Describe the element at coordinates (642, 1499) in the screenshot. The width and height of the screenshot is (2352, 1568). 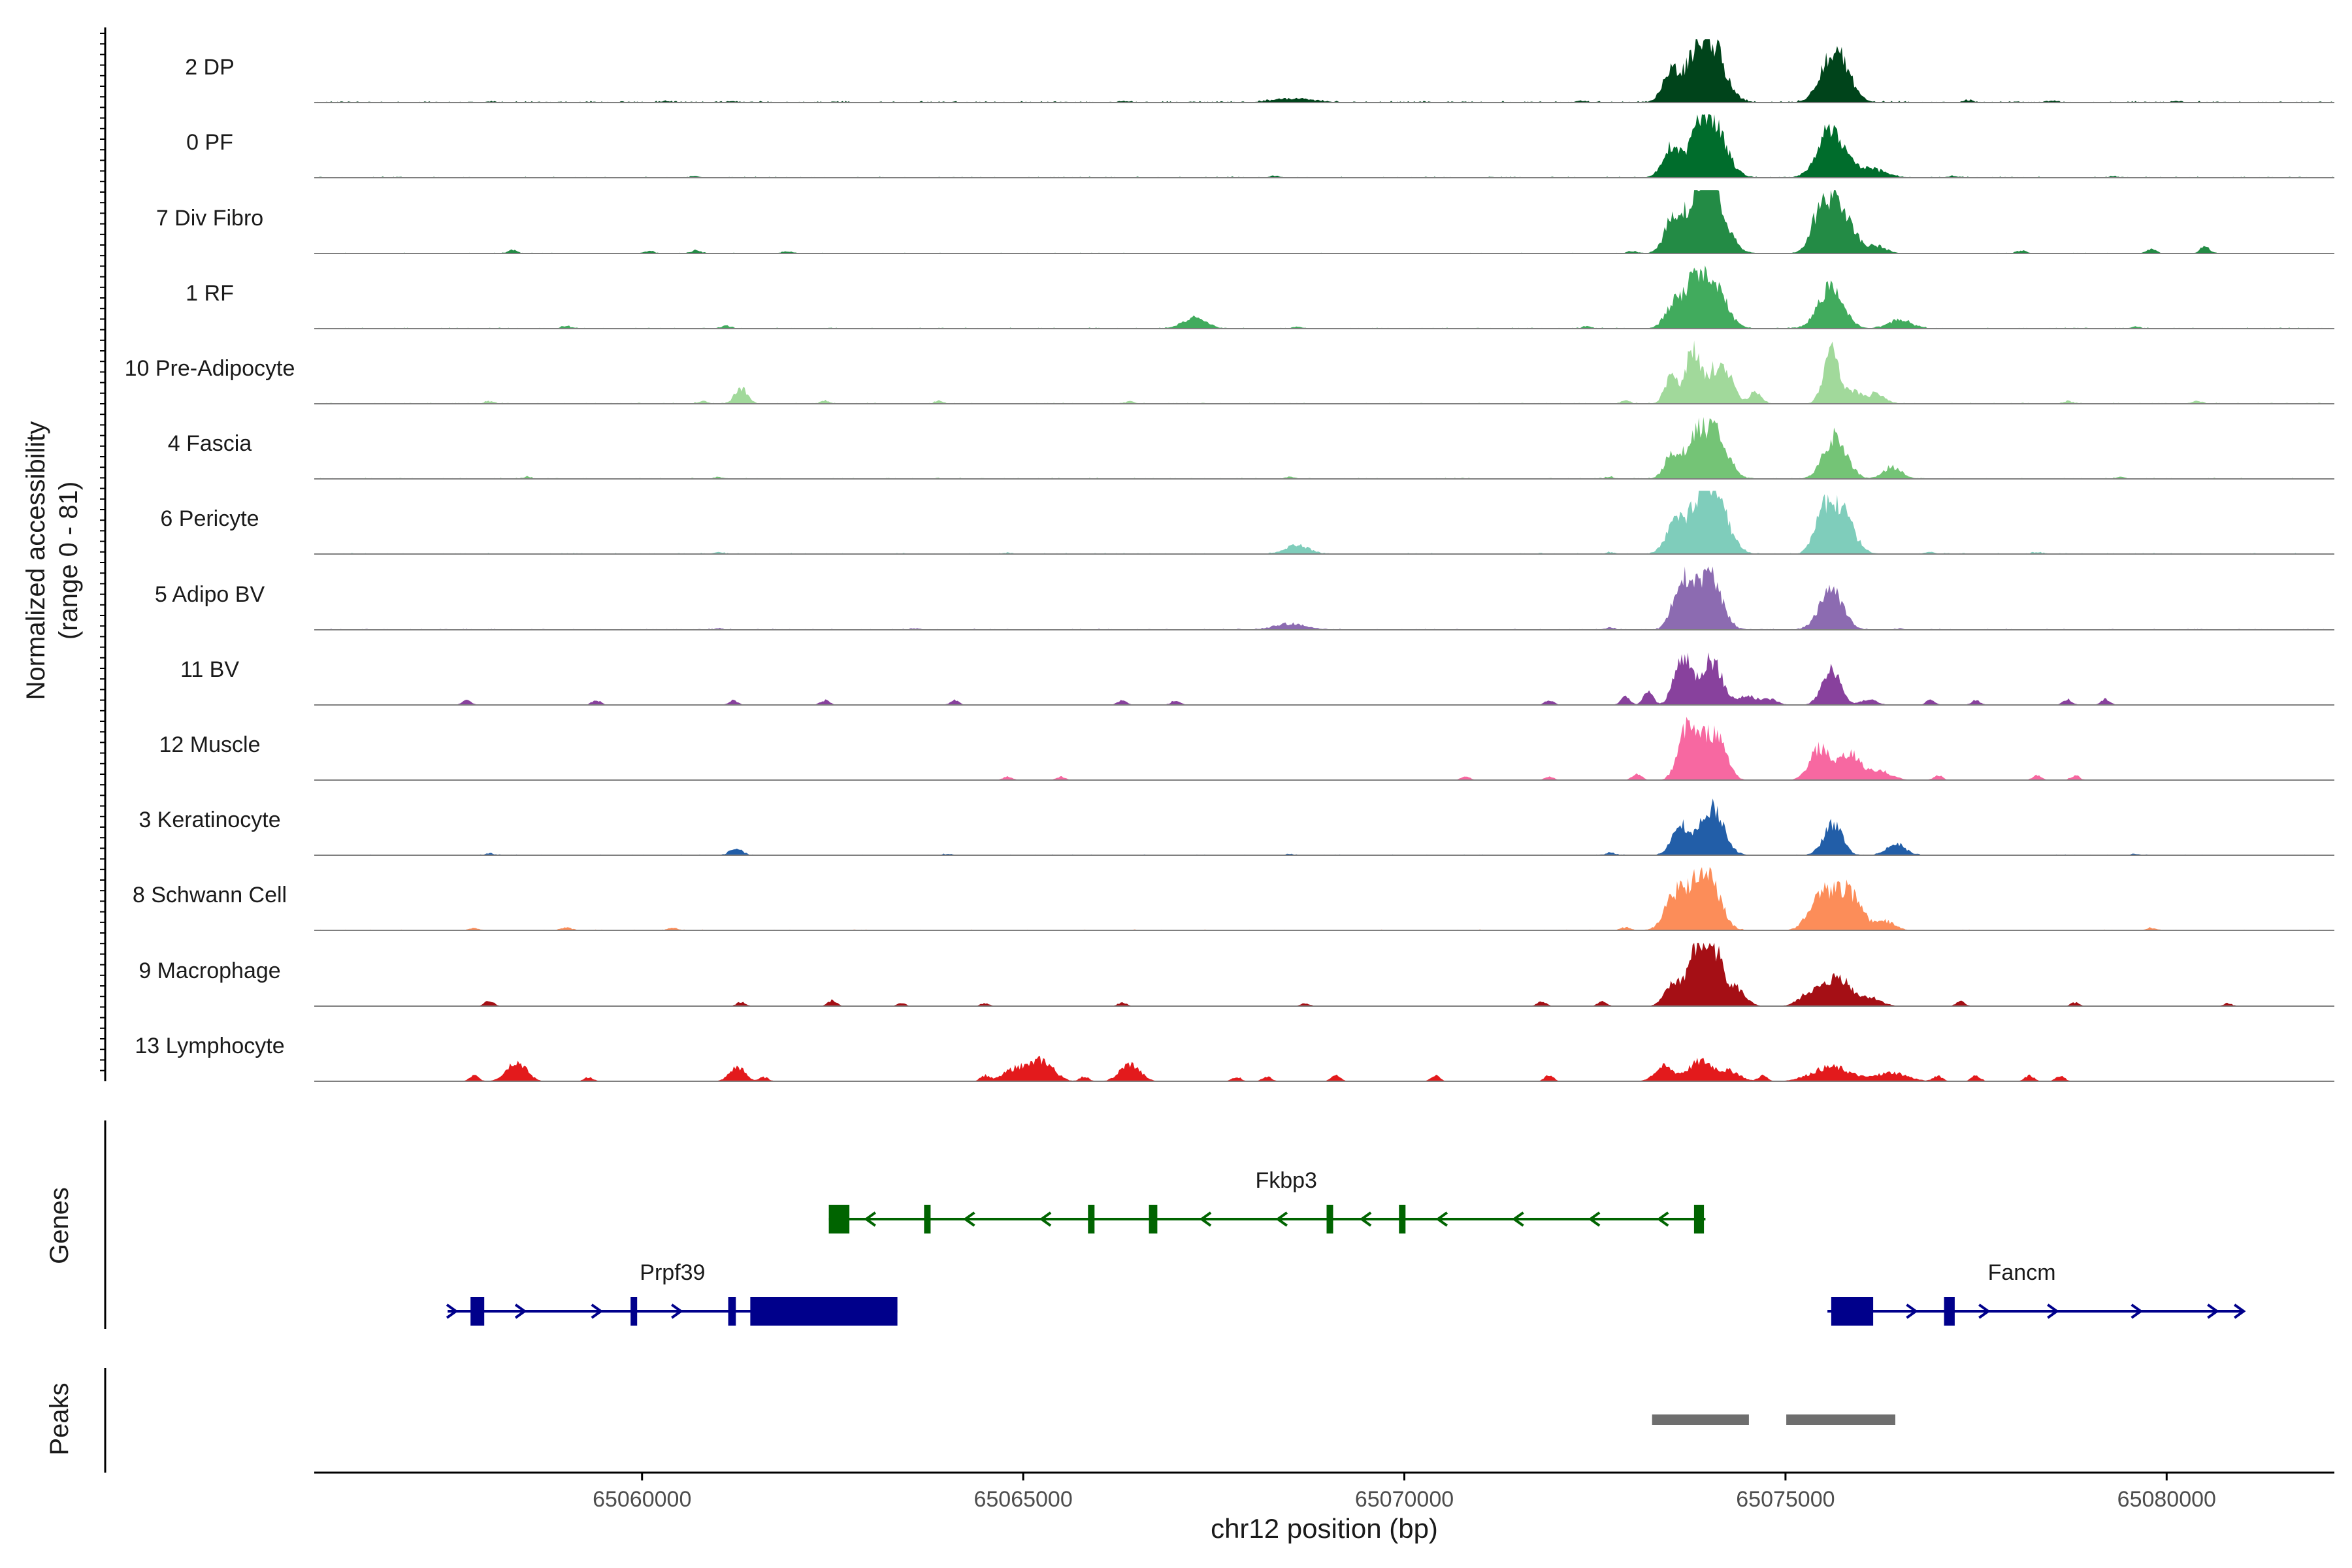
I see `x-tick-label: 65060000` at that location.